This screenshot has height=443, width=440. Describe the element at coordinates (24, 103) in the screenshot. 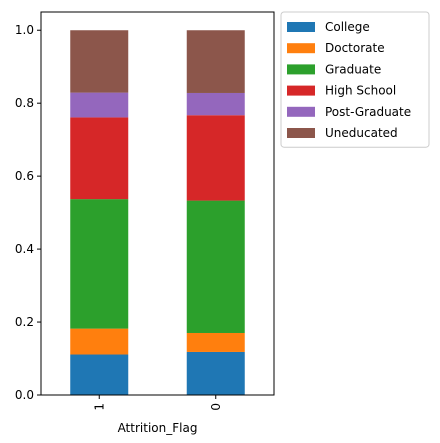

I see `y-tick-label: 0.8` at that location.